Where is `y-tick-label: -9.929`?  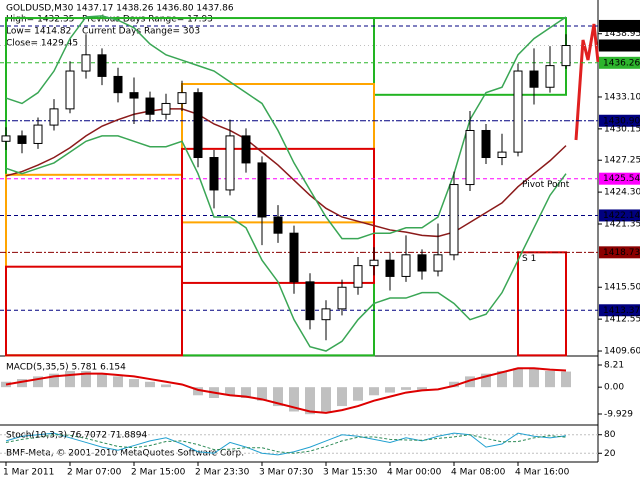 y-tick-label: -9.929 is located at coordinates (618, 415).